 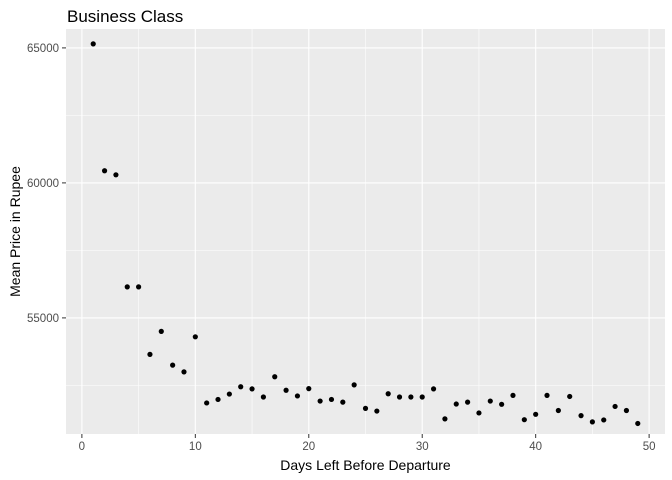 What do you see at coordinates (43, 184) in the screenshot?
I see `y-tick-label: 60000` at bounding box center [43, 184].